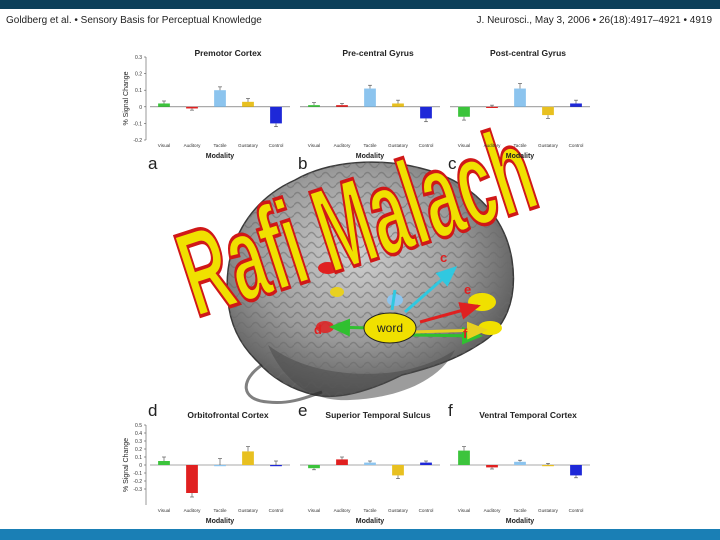 The width and height of the screenshot is (720, 540). Describe the element at coordinates (137, 490) in the screenshot. I see `y-tick-label: -0.3` at that location.